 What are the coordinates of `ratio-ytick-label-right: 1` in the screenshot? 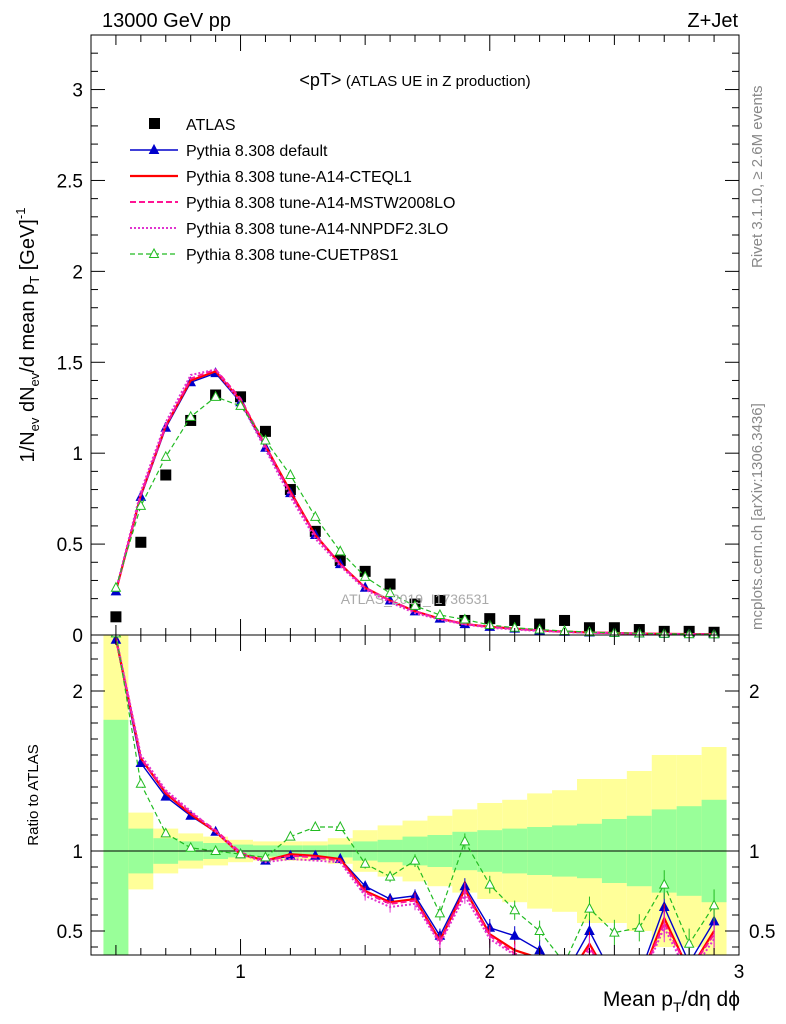 It's located at (754, 852).